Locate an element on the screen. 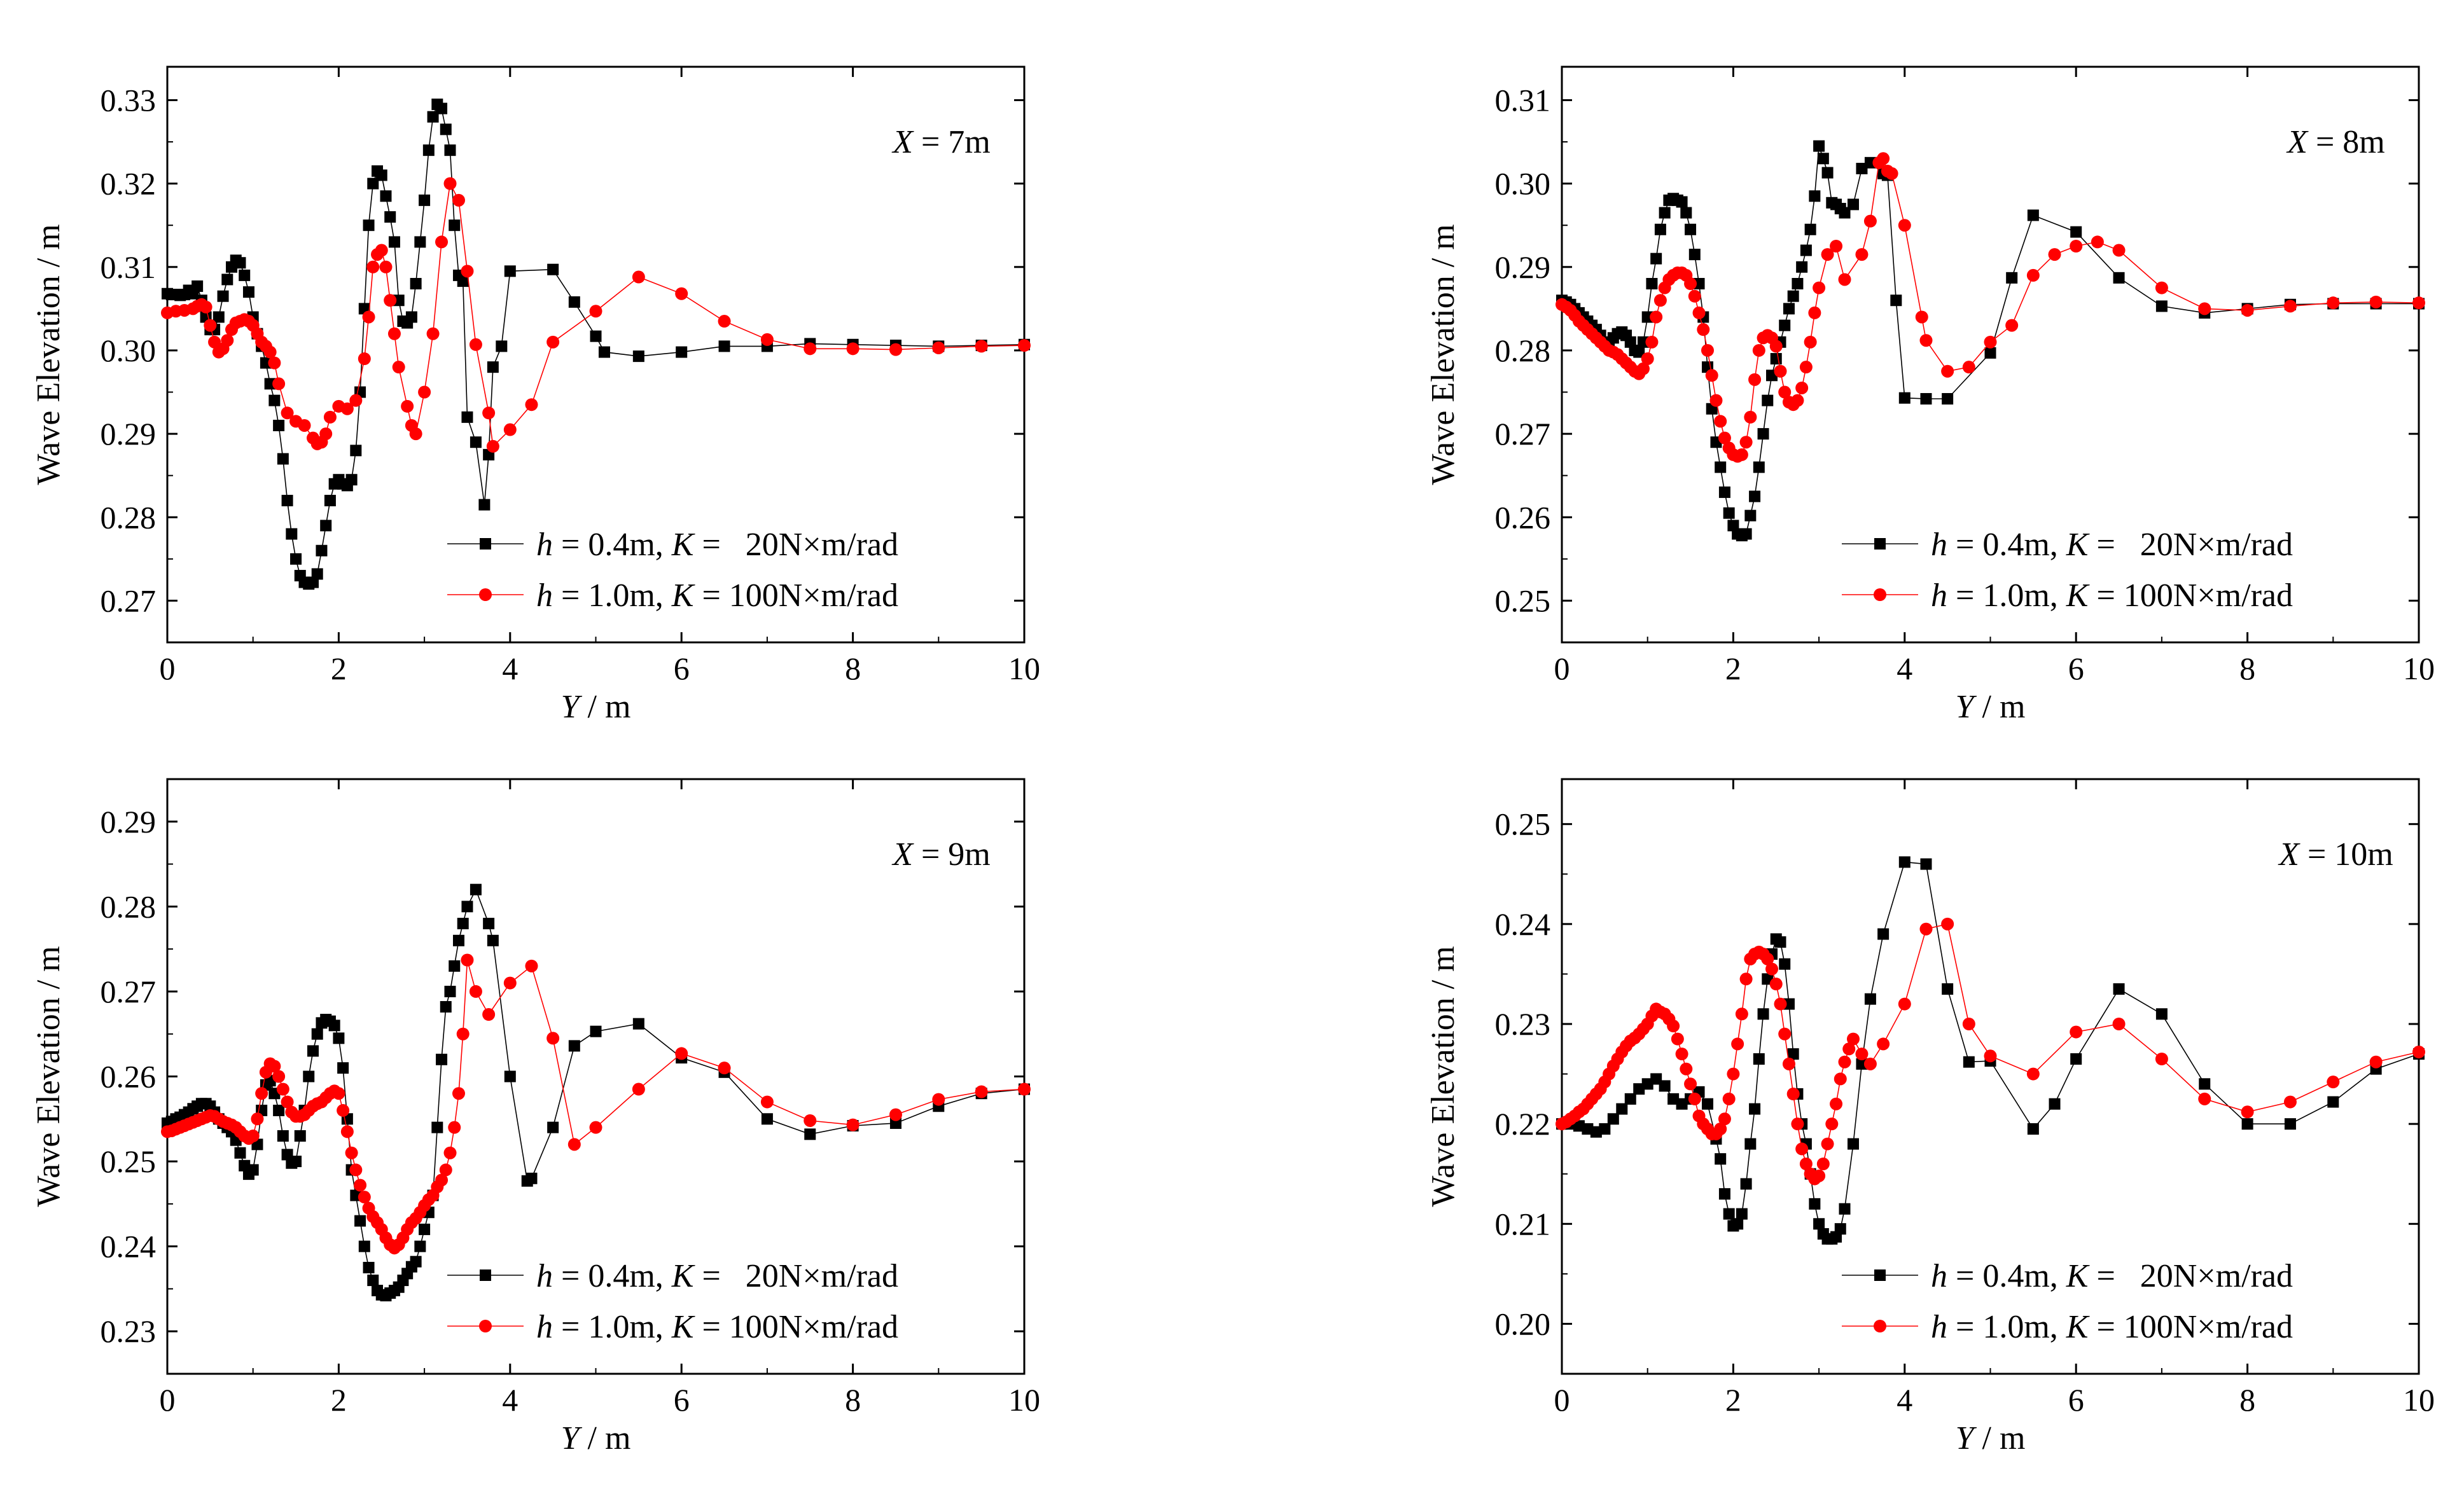  x-tick-label: 4 is located at coordinates (510, 668).